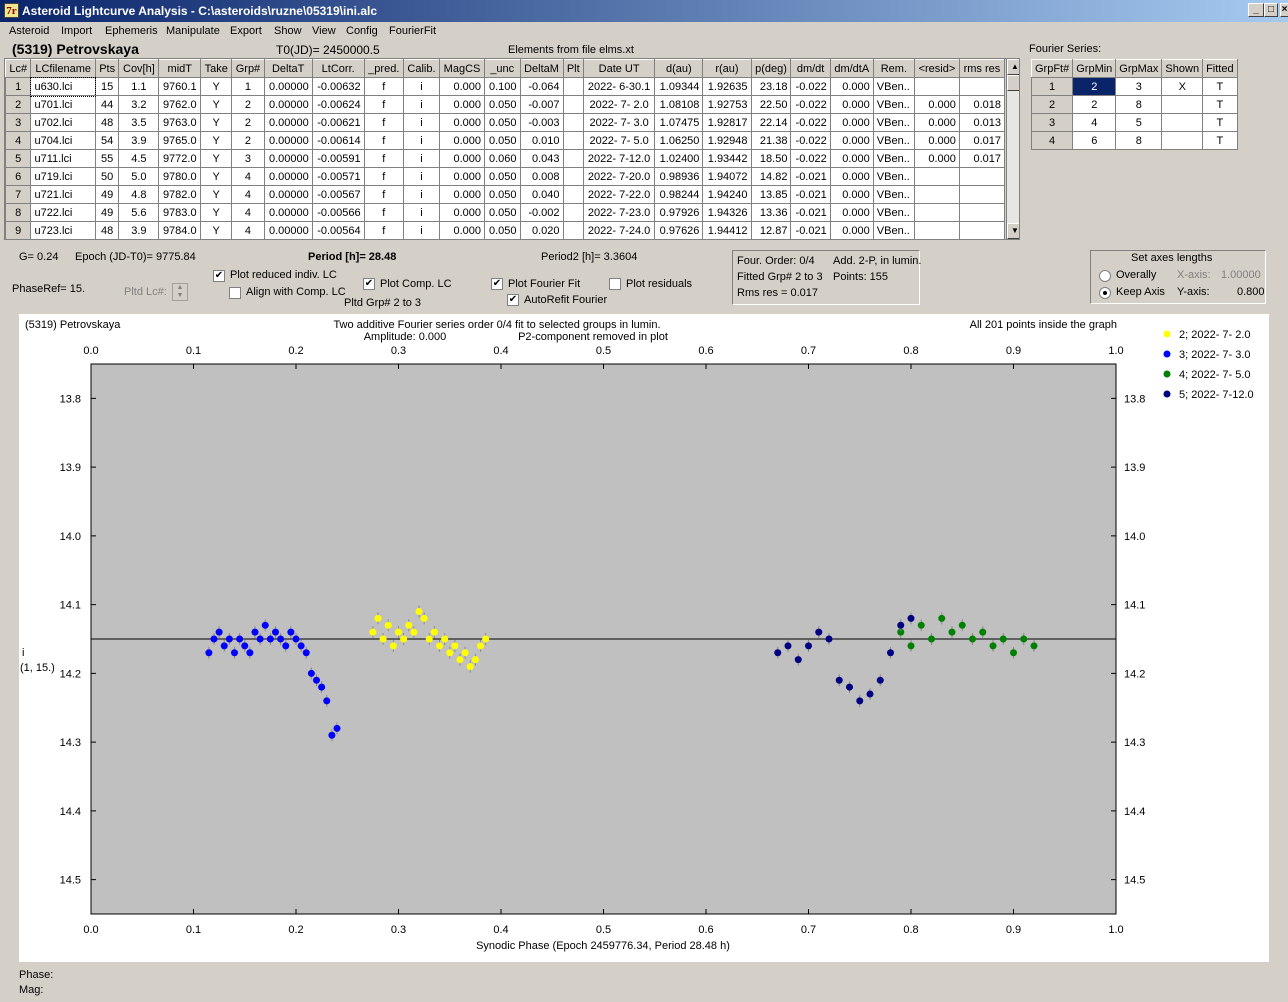 The image size is (1288, 1002). I want to click on fourier-cell, so click(1182, 122).